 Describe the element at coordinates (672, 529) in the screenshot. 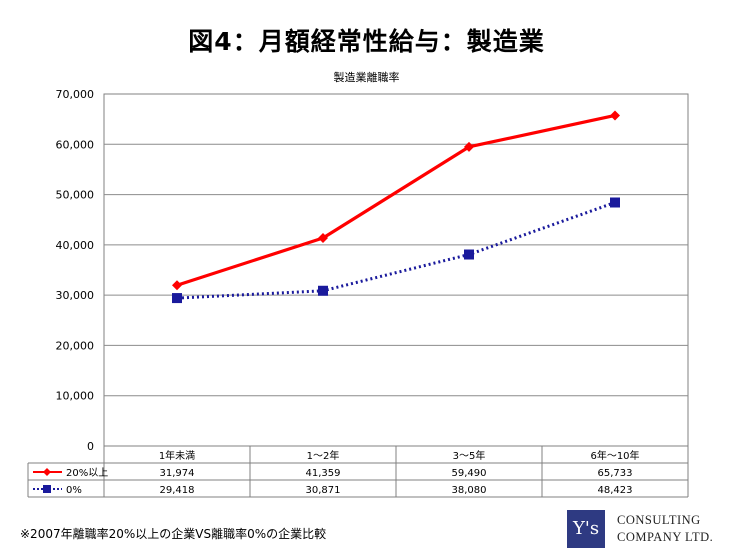

I see `logo-text: CONSULTING COMPANY LTD.` at that location.